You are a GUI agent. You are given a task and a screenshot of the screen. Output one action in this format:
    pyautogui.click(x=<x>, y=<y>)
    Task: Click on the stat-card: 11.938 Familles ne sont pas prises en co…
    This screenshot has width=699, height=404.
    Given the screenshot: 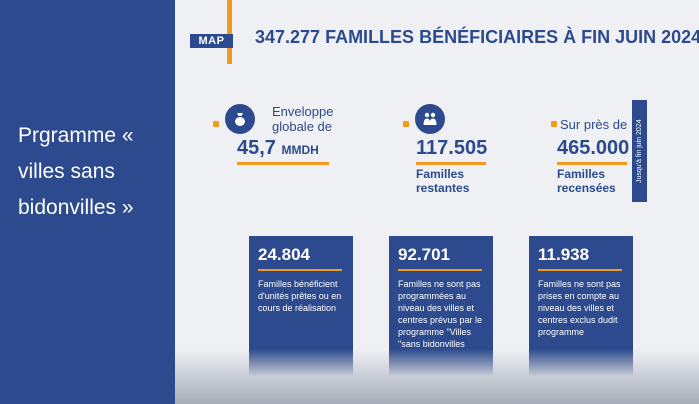 What is the action you would take?
    pyautogui.click(x=581, y=311)
    